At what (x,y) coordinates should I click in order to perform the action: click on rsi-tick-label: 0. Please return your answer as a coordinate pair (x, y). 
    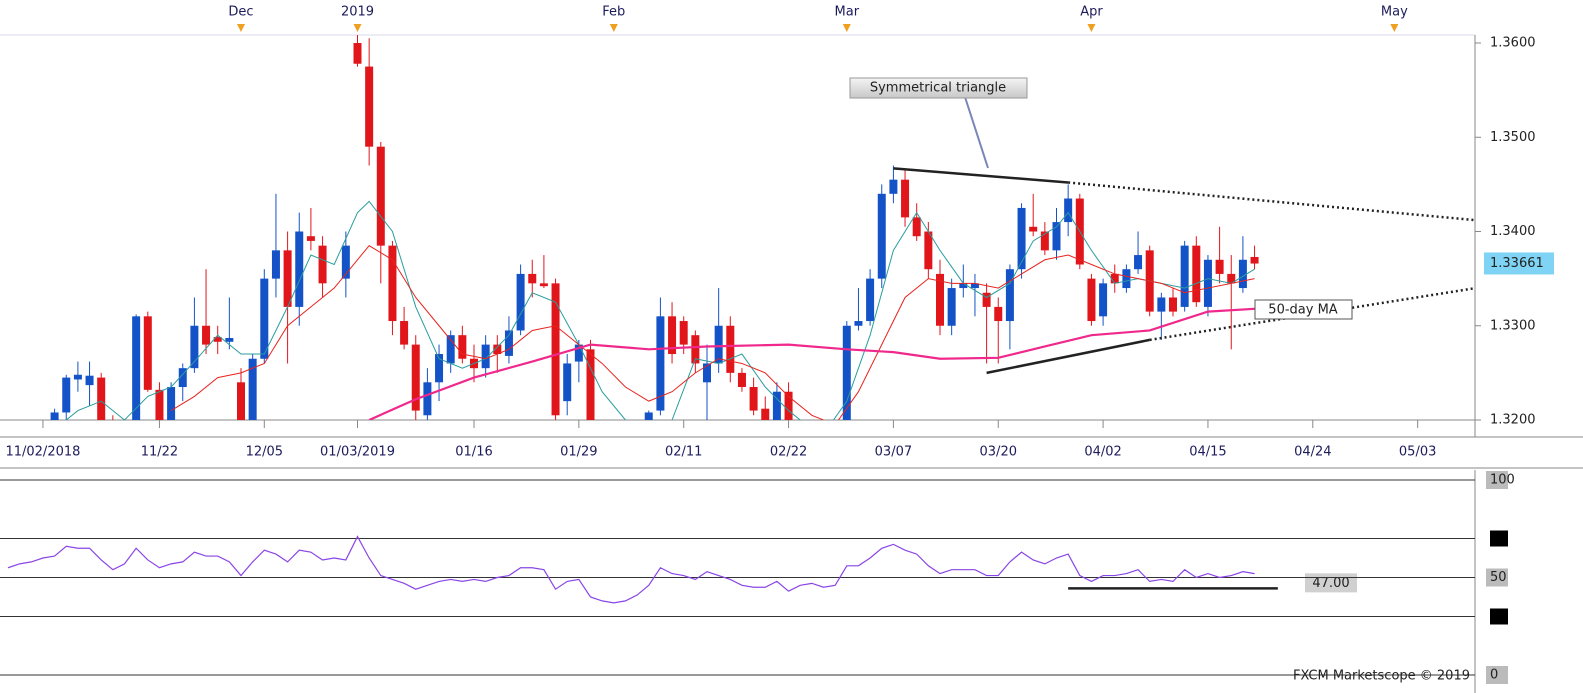
    Looking at the image, I should click on (1494, 675).